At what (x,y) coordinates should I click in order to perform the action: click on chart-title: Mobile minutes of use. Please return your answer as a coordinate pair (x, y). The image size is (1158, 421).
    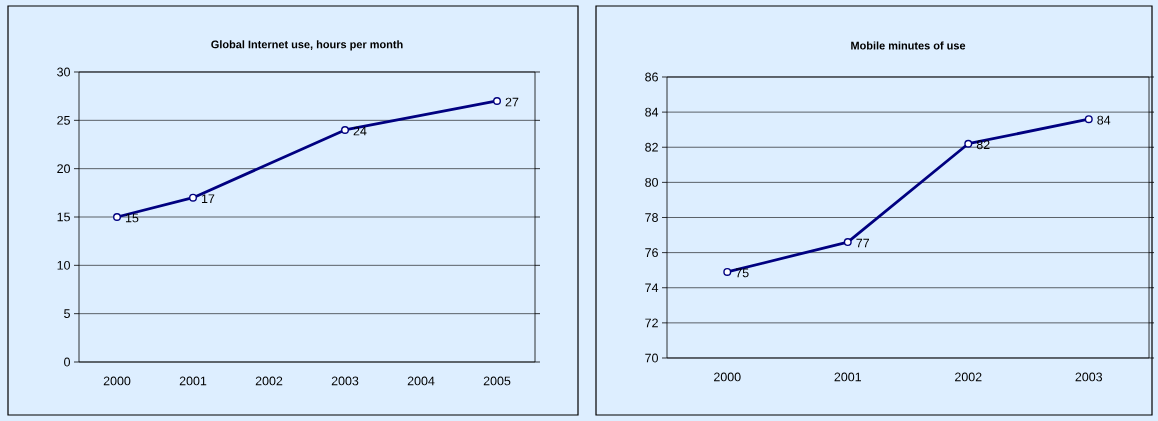
    Looking at the image, I should click on (908, 45).